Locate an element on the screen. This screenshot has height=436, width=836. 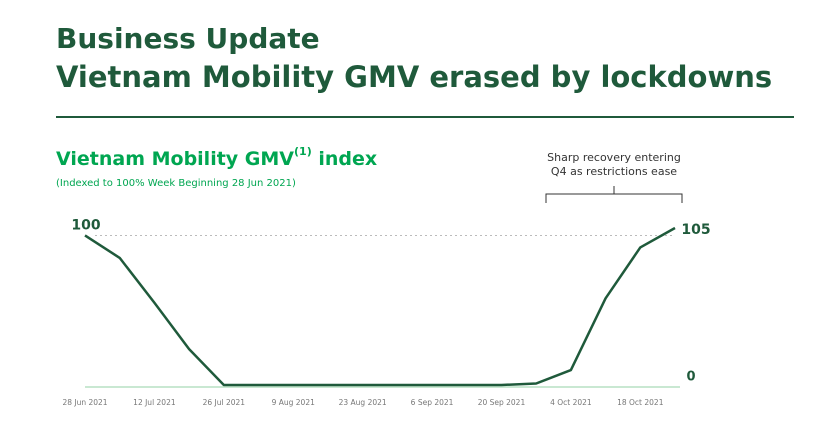
data-label: 100 is located at coordinates (85, 225).